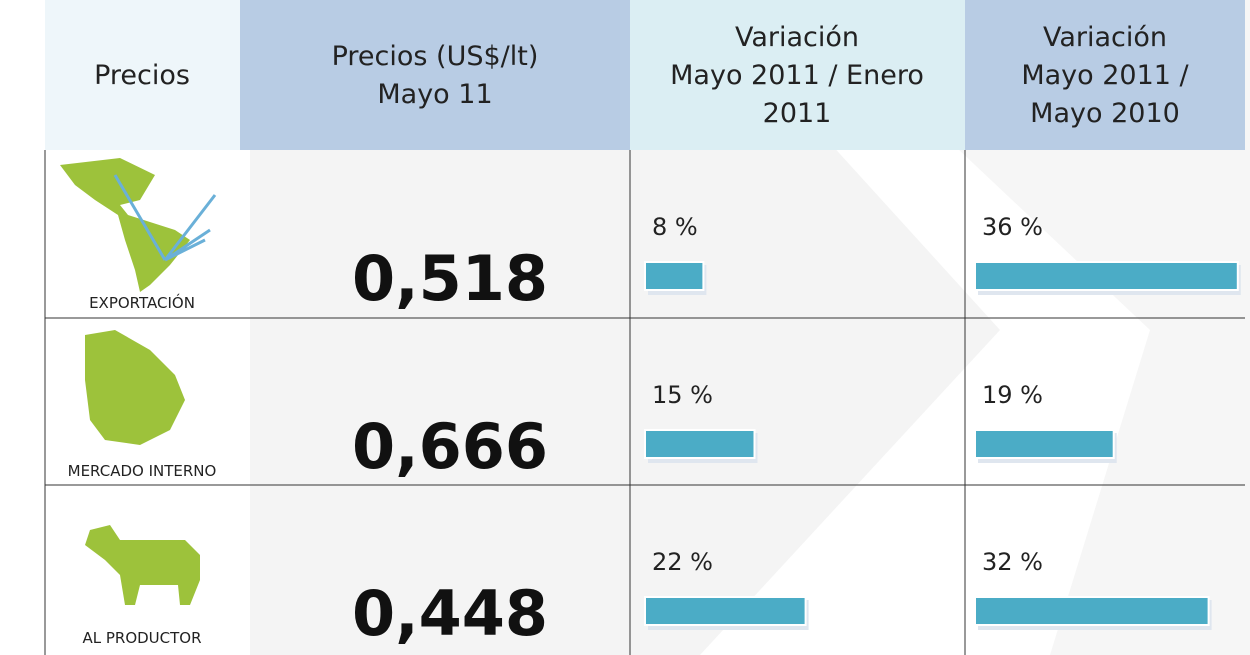 Image resolution: width=1250 pixels, height=655 pixels. Describe the element at coordinates (682, 395) in the screenshot. I see `percent-label: 15 %` at that location.